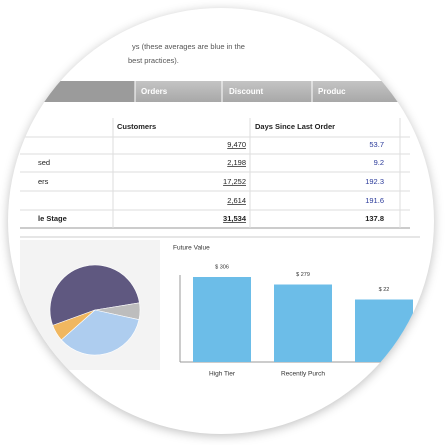  I want to click on column-header: Days Since Last Order, so click(295, 126).